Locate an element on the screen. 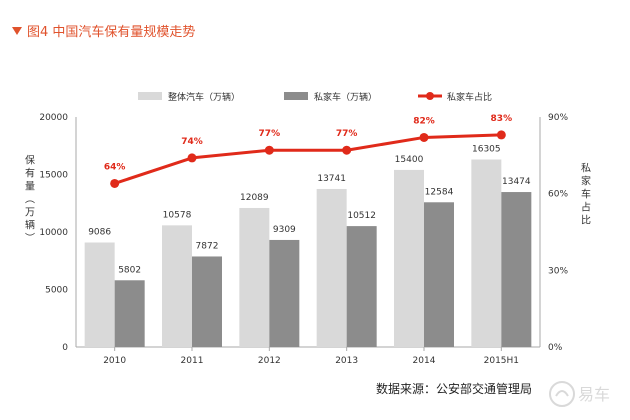 Image resolution: width=630 pixels, height=420 pixels. ratio-line: 64% 74% 77% 77% 82% 83% is located at coordinates (308, 151).